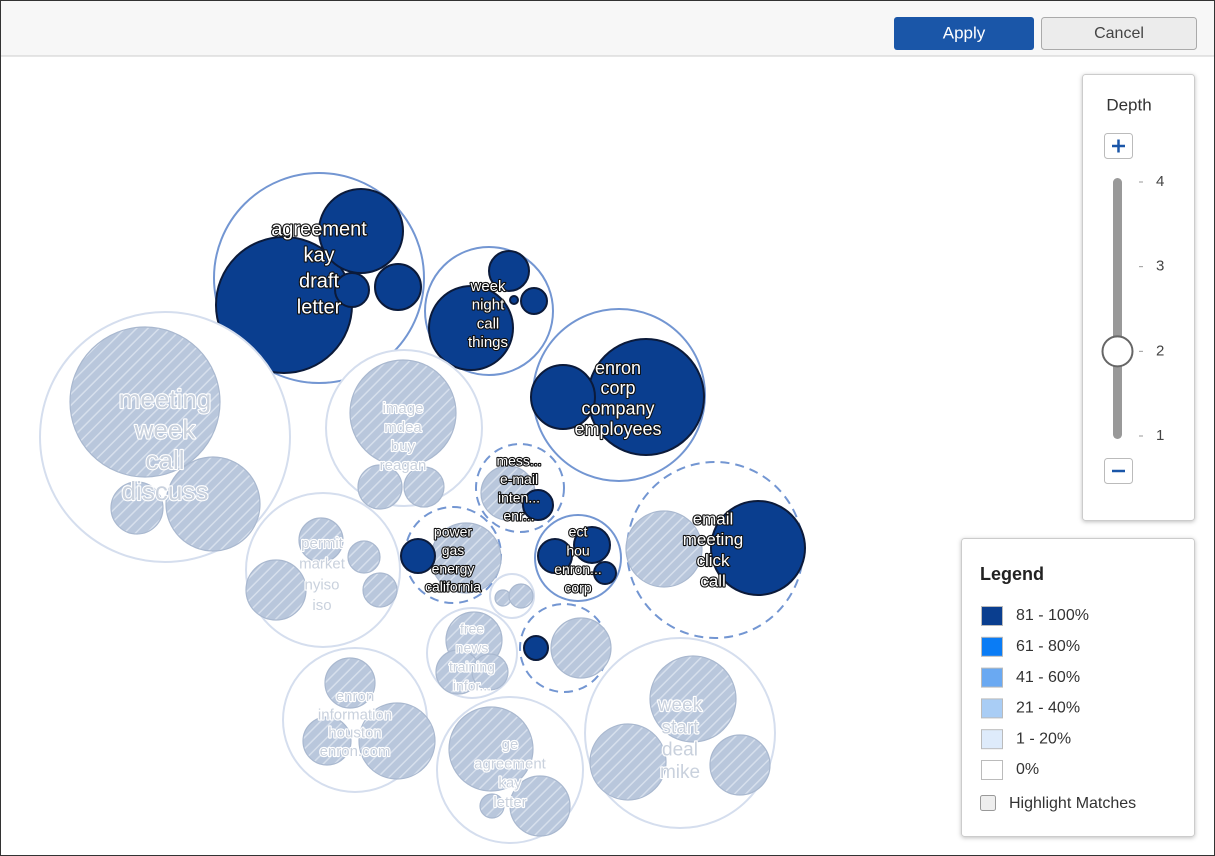  I want to click on legend-title: Legend, so click(1012, 574).